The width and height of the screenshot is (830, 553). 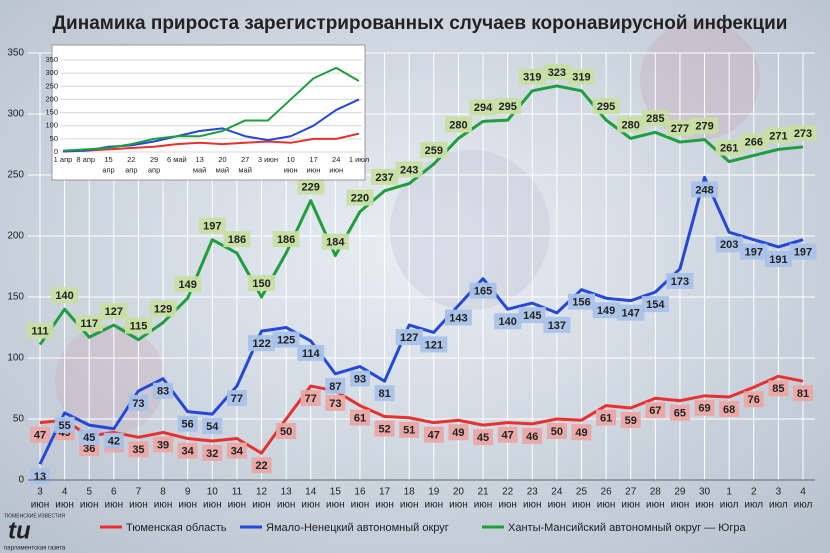 I want to click on y-tick-label: 200, so click(x=51, y=98).